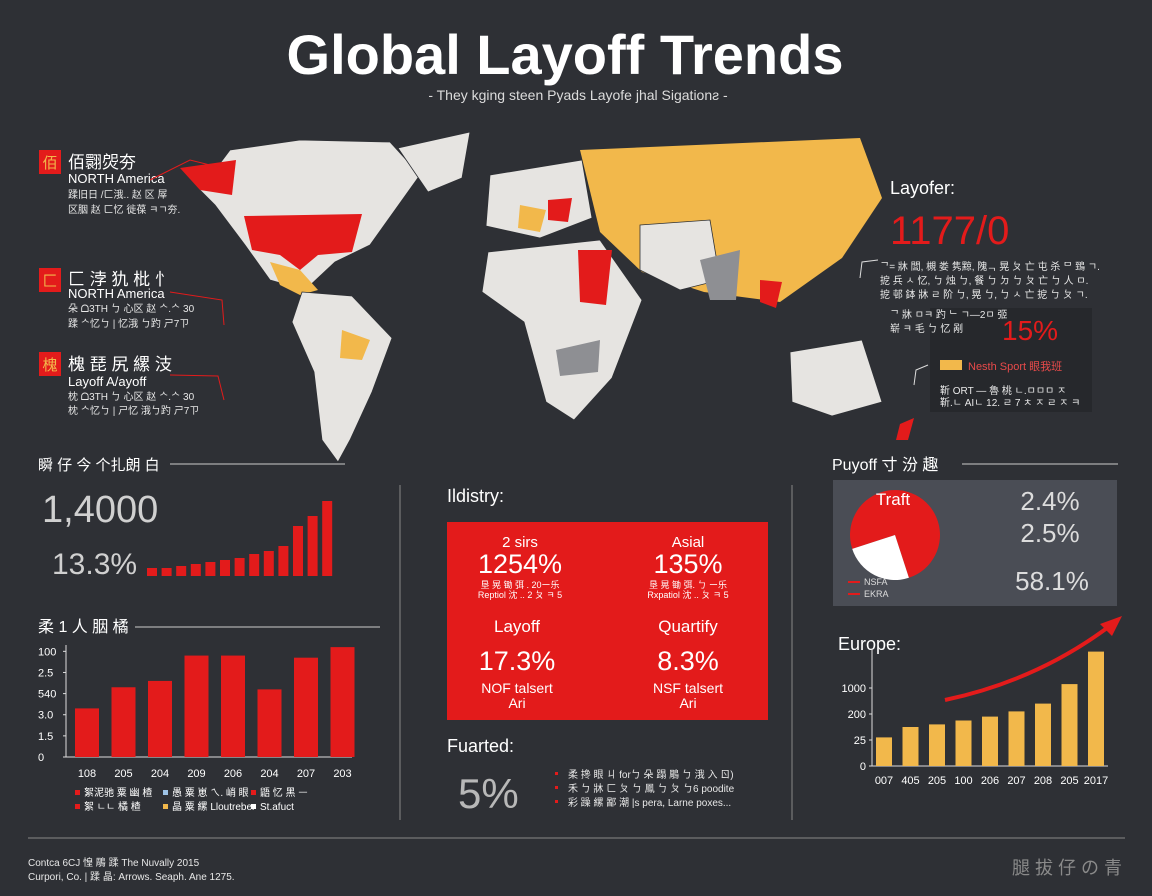 The image size is (1152, 896). I want to click on cell-note: NOF talsert, so click(517, 688).